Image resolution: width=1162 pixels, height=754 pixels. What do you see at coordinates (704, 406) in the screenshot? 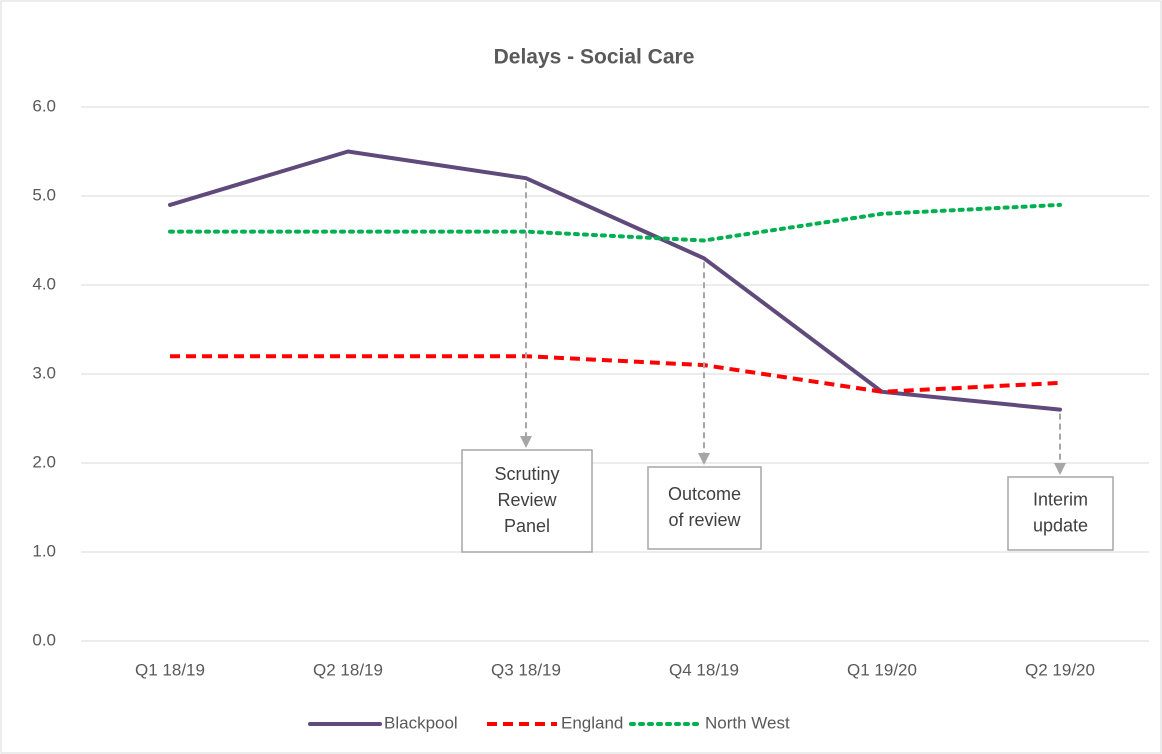
I see `annotation: Outcome of review` at bounding box center [704, 406].